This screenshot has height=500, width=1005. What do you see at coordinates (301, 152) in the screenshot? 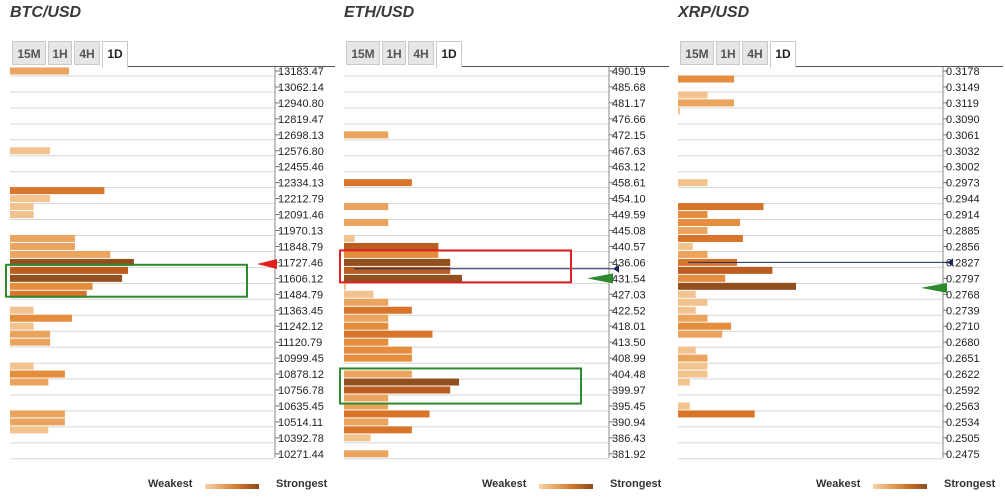
I see `price-label: 12576.80` at bounding box center [301, 152].